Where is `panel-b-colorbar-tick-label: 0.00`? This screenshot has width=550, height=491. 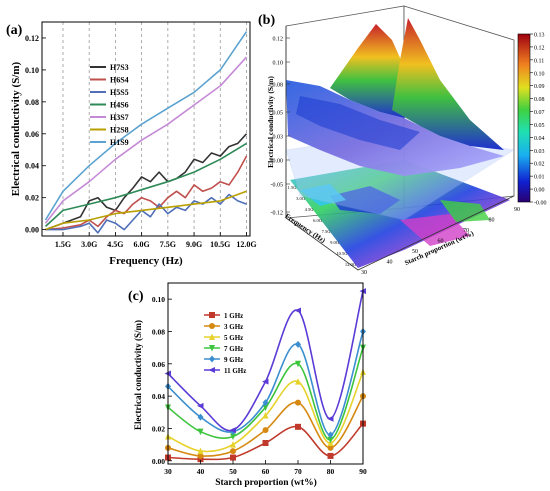
panel-b-colorbar-tick-label: 0.00 is located at coordinates (539, 191).